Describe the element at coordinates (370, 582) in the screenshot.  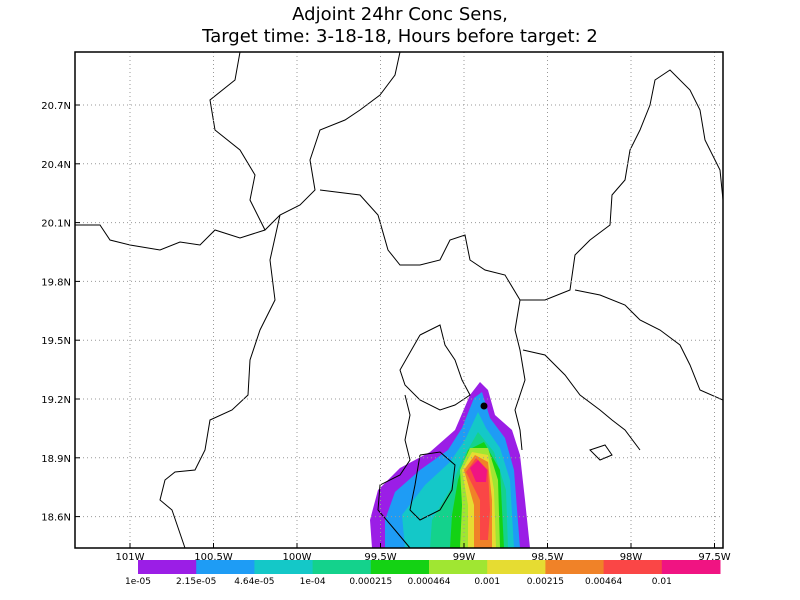
I see `colorbar-label: 0.000215` at that location.